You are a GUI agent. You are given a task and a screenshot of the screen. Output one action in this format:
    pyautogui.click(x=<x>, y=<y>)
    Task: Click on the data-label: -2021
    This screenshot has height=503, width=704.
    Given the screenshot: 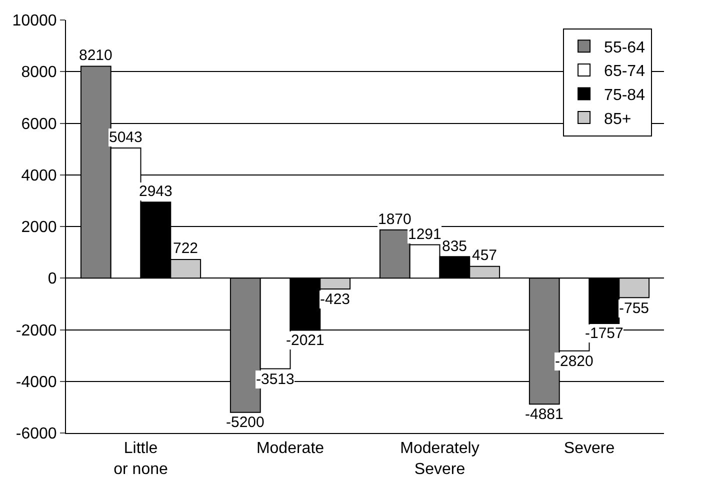 What is the action you would take?
    pyautogui.click(x=305, y=340)
    